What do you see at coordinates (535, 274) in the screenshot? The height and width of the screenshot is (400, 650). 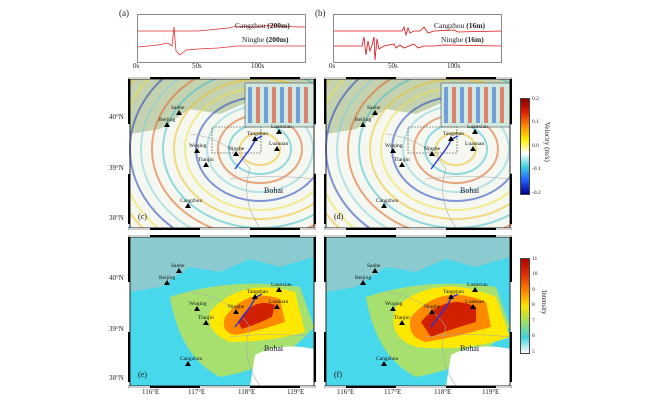 I see `intensity-tick-10: 10` at bounding box center [535, 274].